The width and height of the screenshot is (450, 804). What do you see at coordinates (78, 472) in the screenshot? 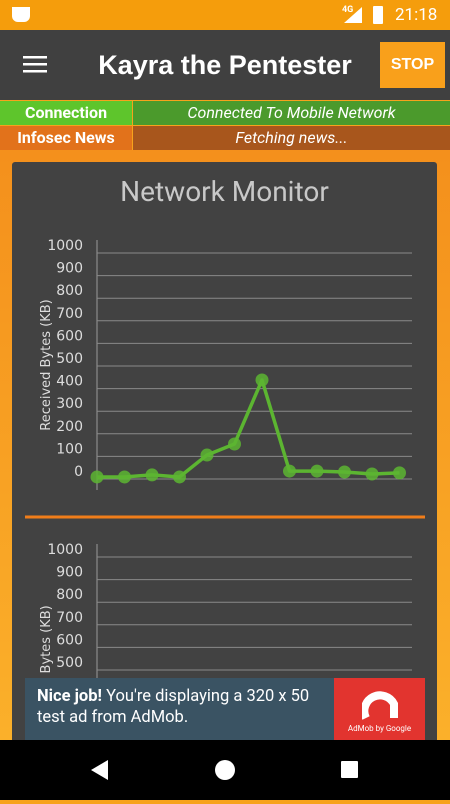
I see `y-tick-label: 0` at bounding box center [78, 472].